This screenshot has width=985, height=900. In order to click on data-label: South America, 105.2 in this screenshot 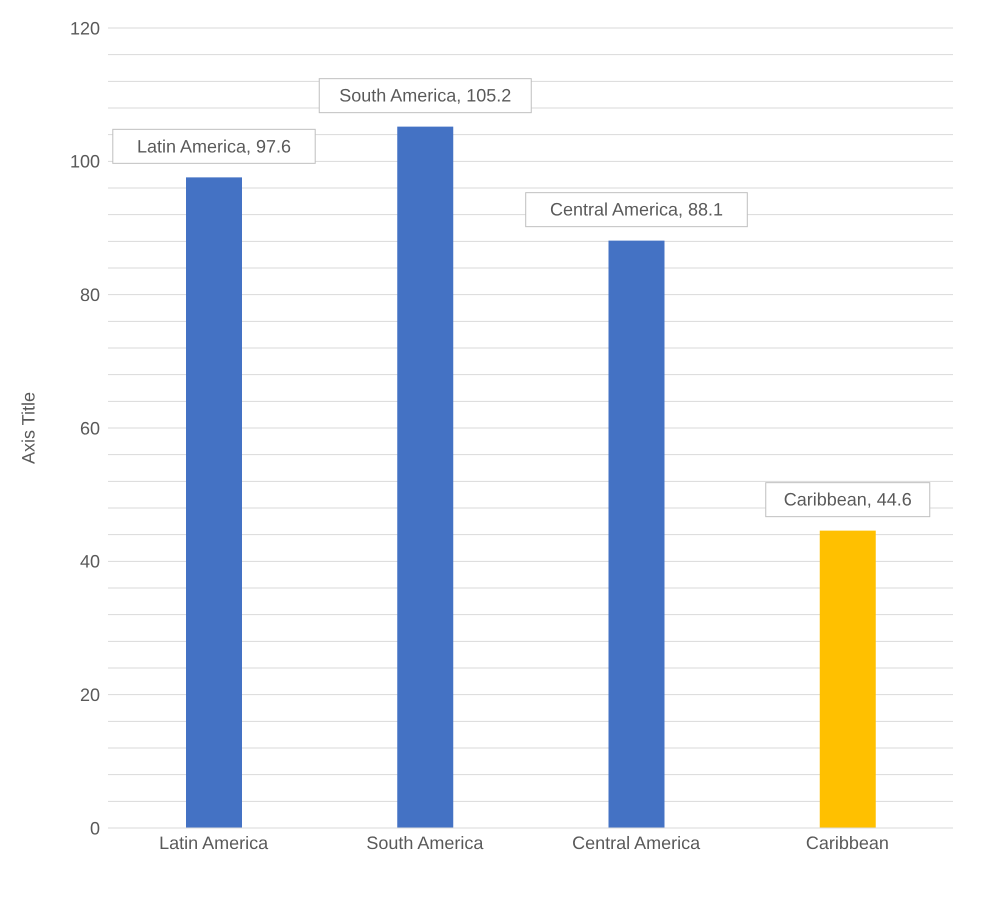, I will do `click(425, 96)`.